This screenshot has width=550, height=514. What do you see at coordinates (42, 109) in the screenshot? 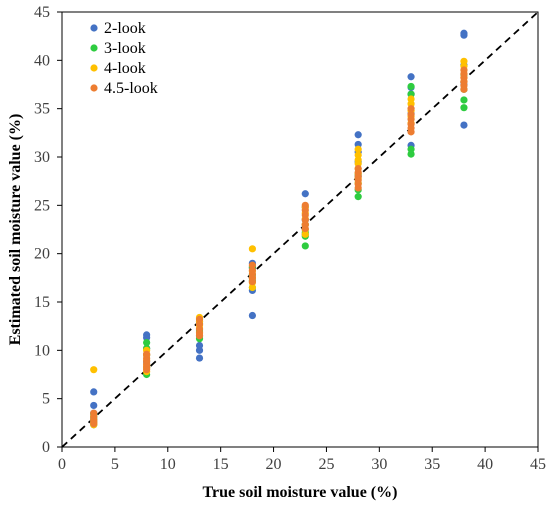
I see `y-tick-label: 35` at bounding box center [42, 109].